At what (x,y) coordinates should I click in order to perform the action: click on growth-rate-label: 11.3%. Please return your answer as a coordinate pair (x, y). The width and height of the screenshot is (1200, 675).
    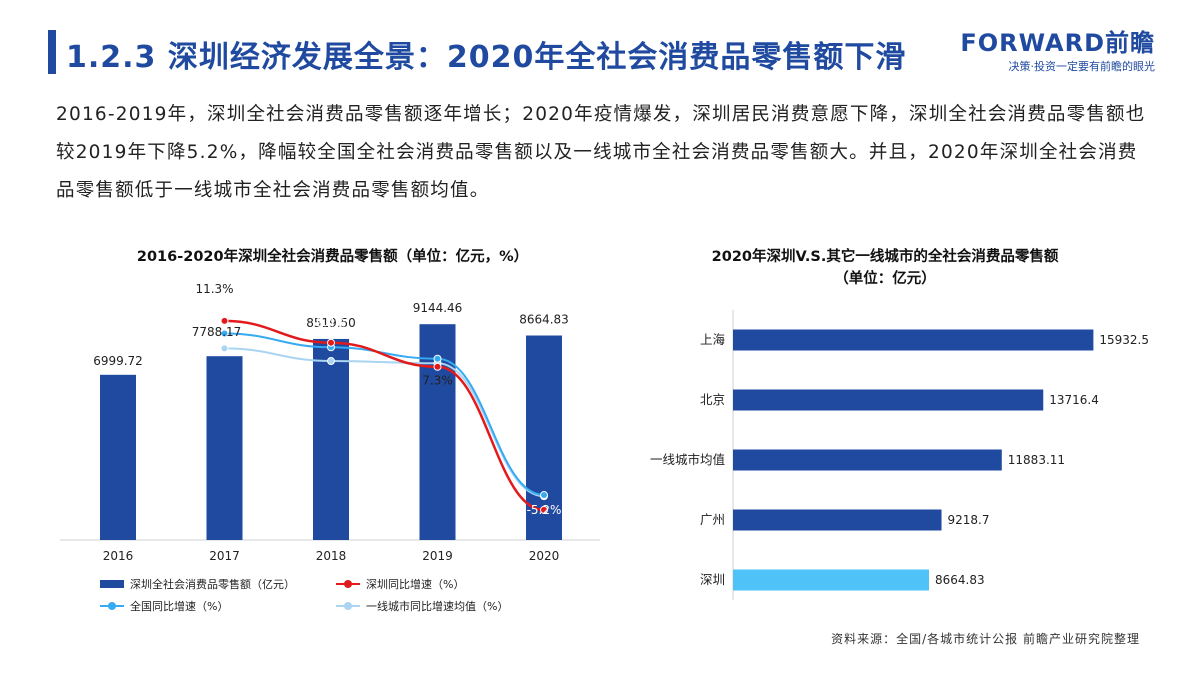
    Looking at the image, I should click on (214, 289).